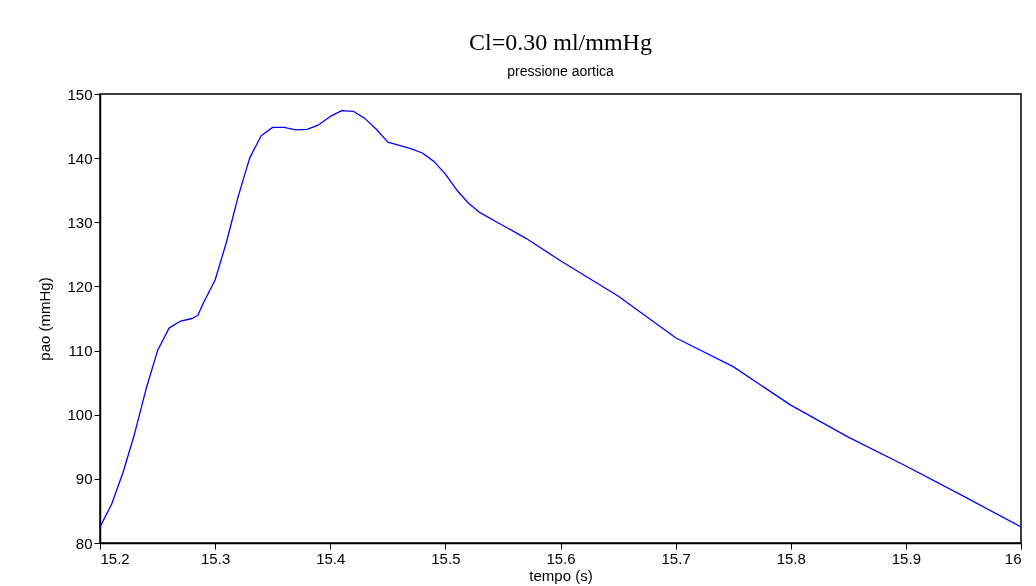 This screenshot has width=1036, height=586. What do you see at coordinates (80, 286) in the screenshot?
I see `y-tick-label: 120` at bounding box center [80, 286].